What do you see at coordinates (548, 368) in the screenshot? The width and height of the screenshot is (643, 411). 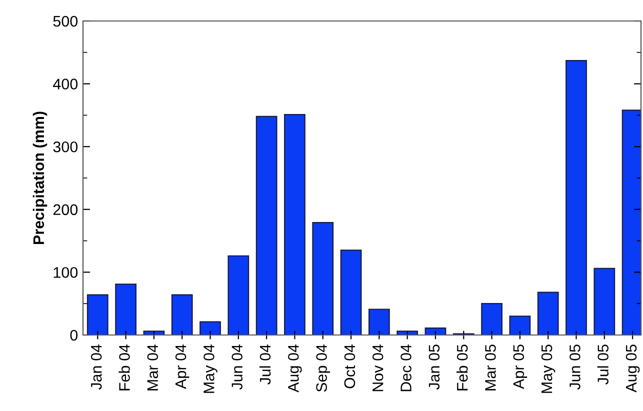 I see `x-tick-label: May 05` at bounding box center [548, 368].